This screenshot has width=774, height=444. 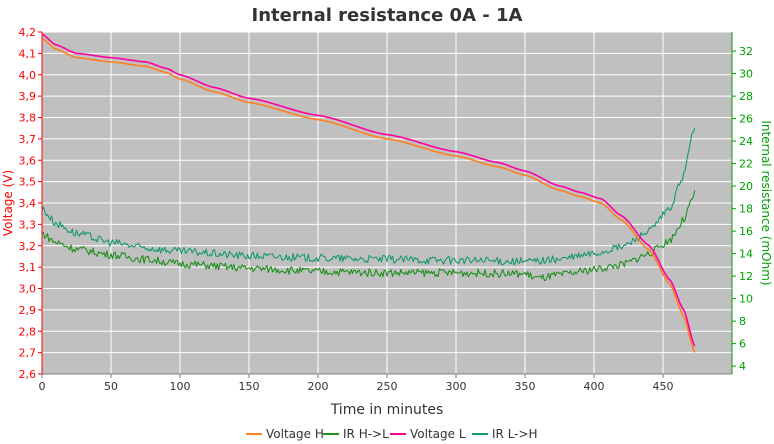 What do you see at coordinates (28, 160) in the screenshot?
I see `y-left-tick-label: 3,6` at bounding box center [28, 160].